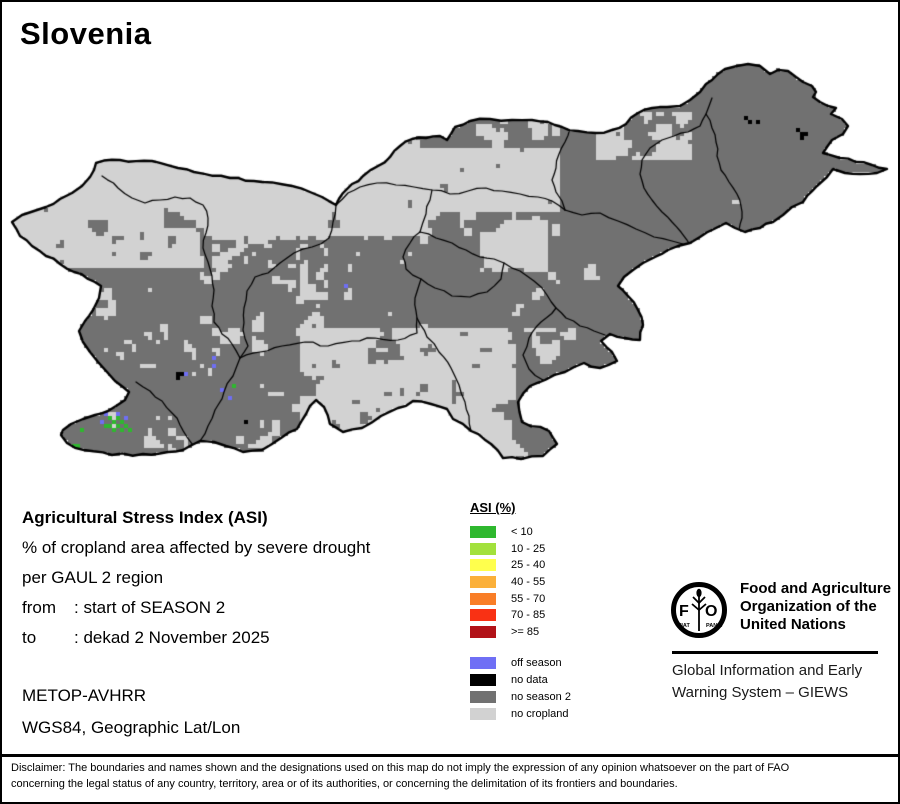 Image resolution: width=900 pixels, height=804 pixels. Describe the element at coordinates (29, 637) in the screenshot. I see `to-label: to` at that location.